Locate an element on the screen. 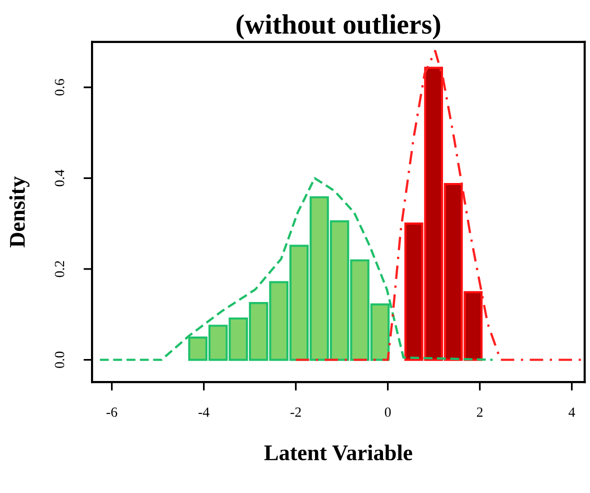 The height and width of the screenshot is (493, 590). y-axis-title: Density is located at coordinates (19, 212).